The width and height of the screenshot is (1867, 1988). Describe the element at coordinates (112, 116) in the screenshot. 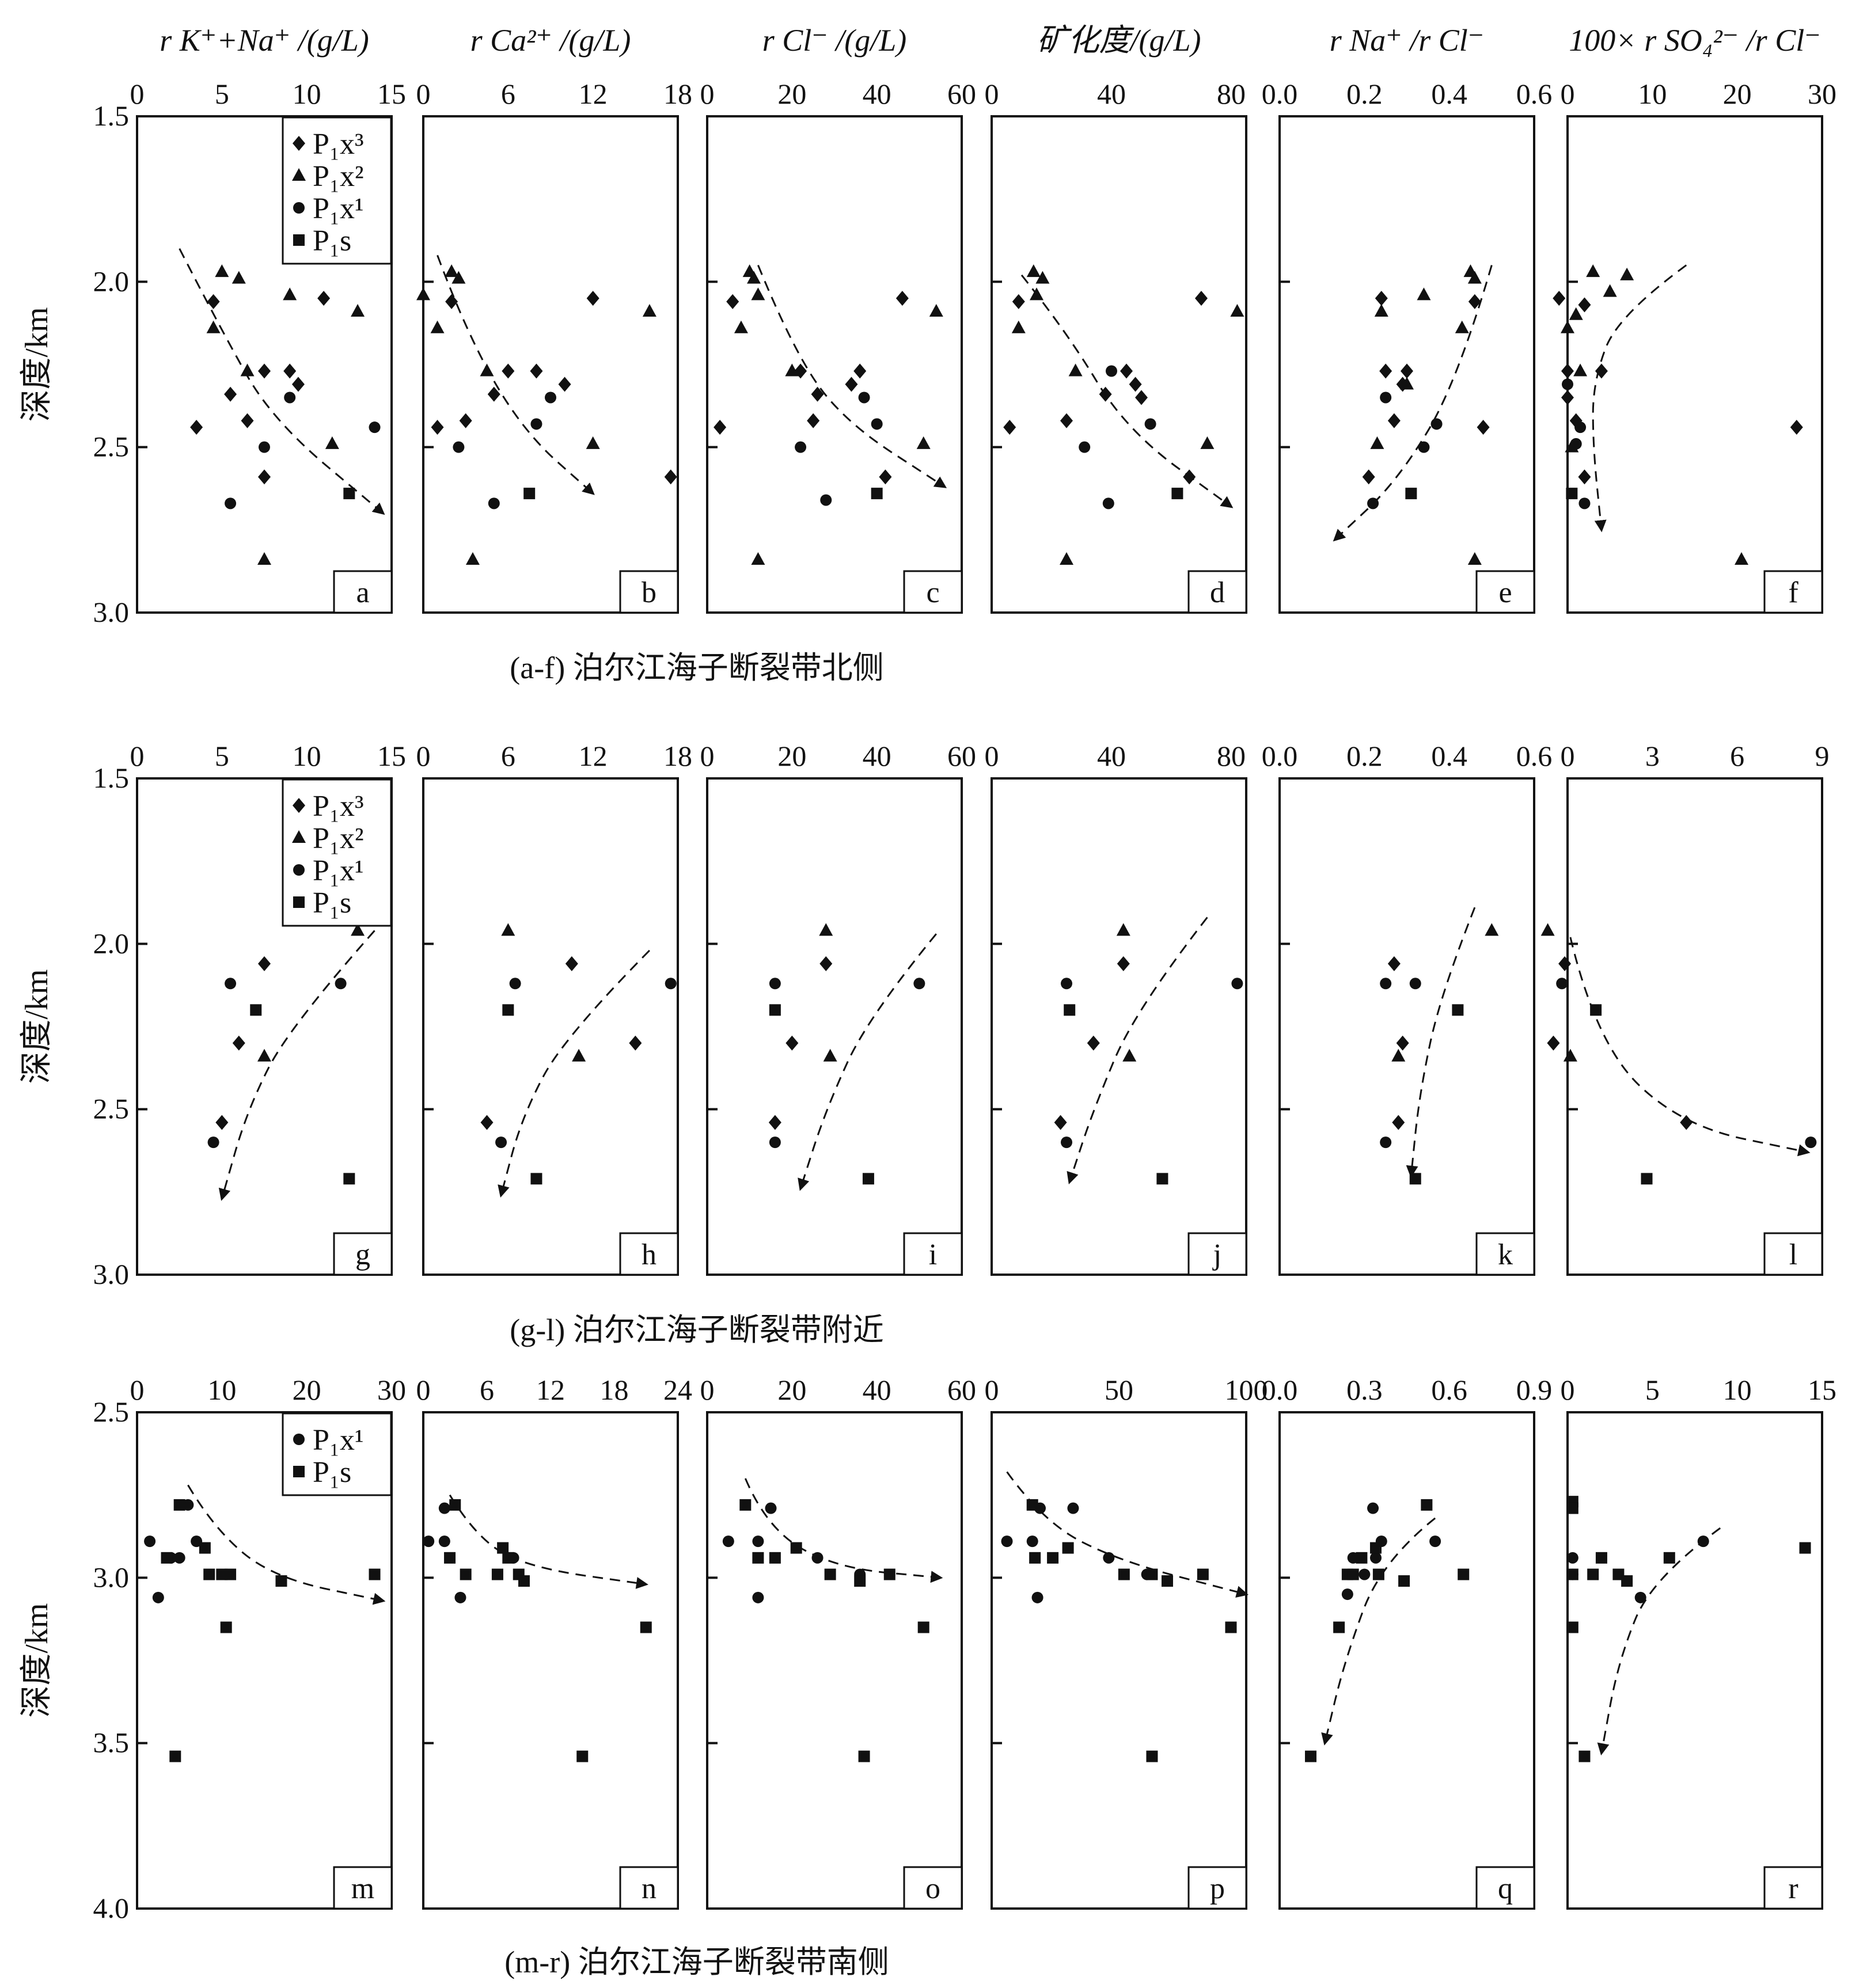

I see `y-tick-label: 1.5` at that location.